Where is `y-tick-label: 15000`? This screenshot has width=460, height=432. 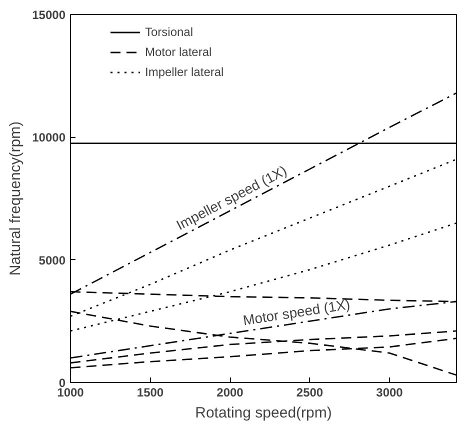 y-tick-label: 15000 is located at coordinates (49, 15).